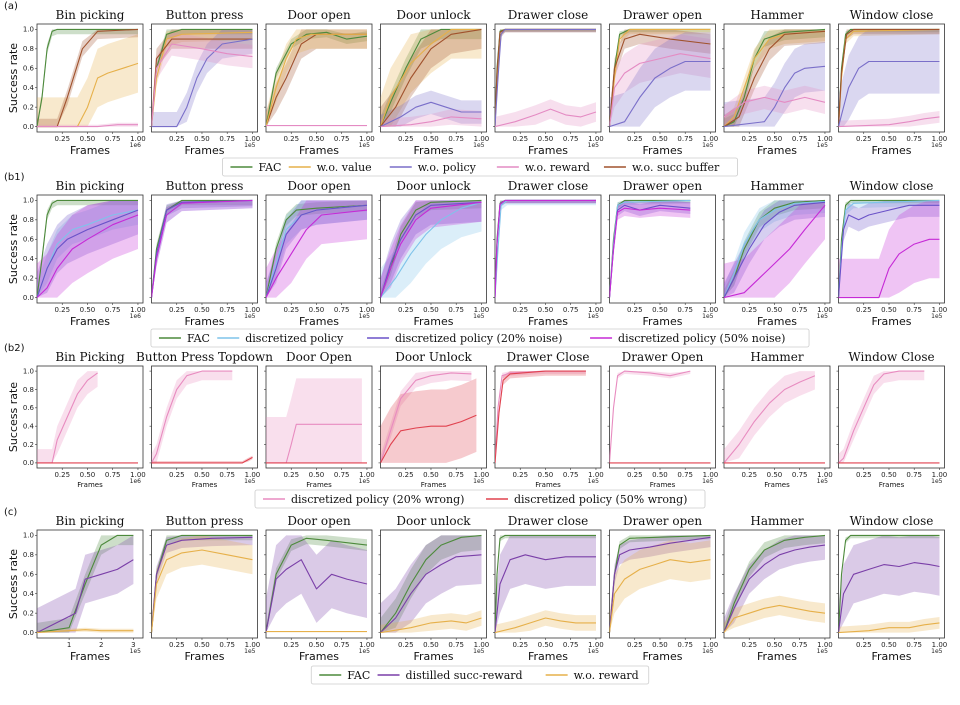  What do you see at coordinates (662, 186) in the screenshot?
I see `subplot-title: Drawer open` at bounding box center [662, 186].